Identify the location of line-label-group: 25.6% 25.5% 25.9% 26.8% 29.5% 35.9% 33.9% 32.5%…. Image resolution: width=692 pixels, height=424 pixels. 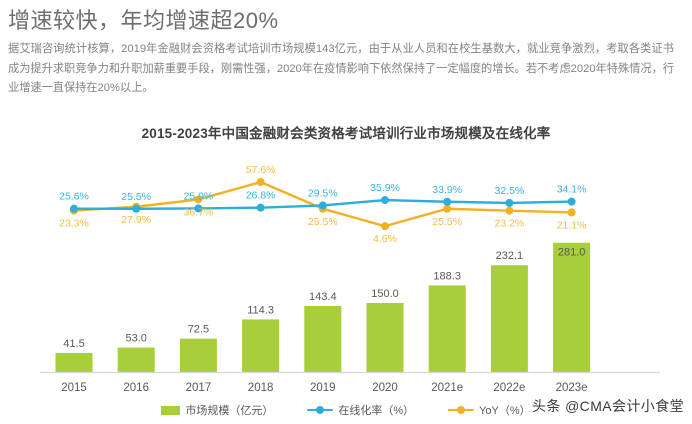
(322, 204).